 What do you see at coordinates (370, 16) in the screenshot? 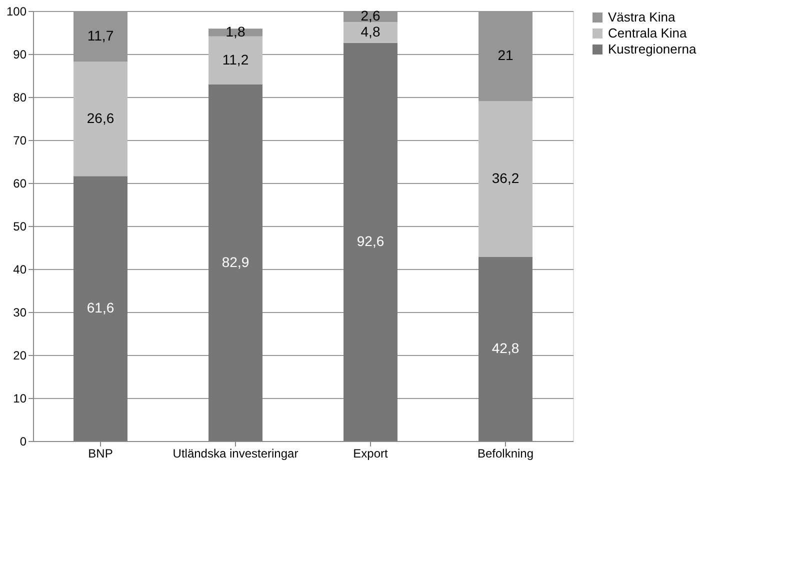
I see `data-label: 2,6` at bounding box center [370, 16].